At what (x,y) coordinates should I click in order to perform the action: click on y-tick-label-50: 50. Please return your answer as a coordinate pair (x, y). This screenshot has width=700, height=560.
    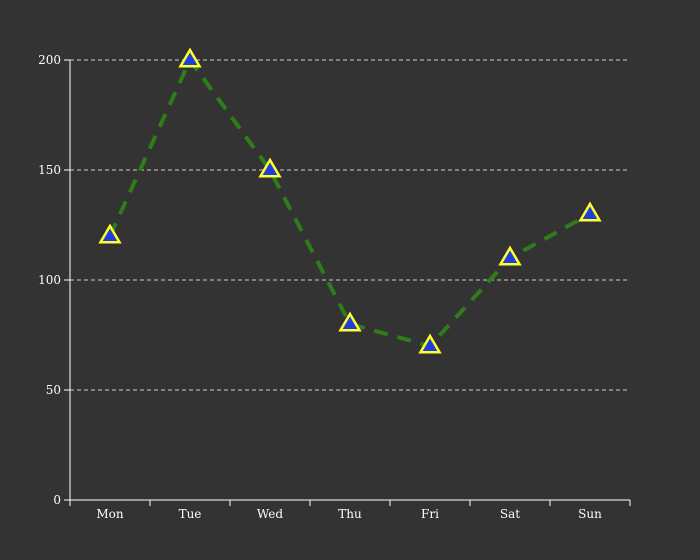
    Looking at the image, I should click on (53, 390).